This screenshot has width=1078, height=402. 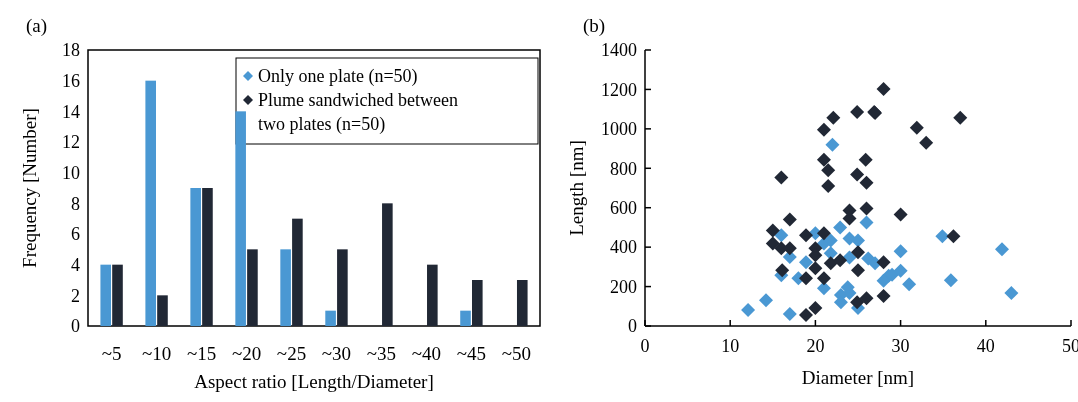 What do you see at coordinates (201, 353) in the screenshot?
I see `x-tick-label: ~15` at bounding box center [201, 353].